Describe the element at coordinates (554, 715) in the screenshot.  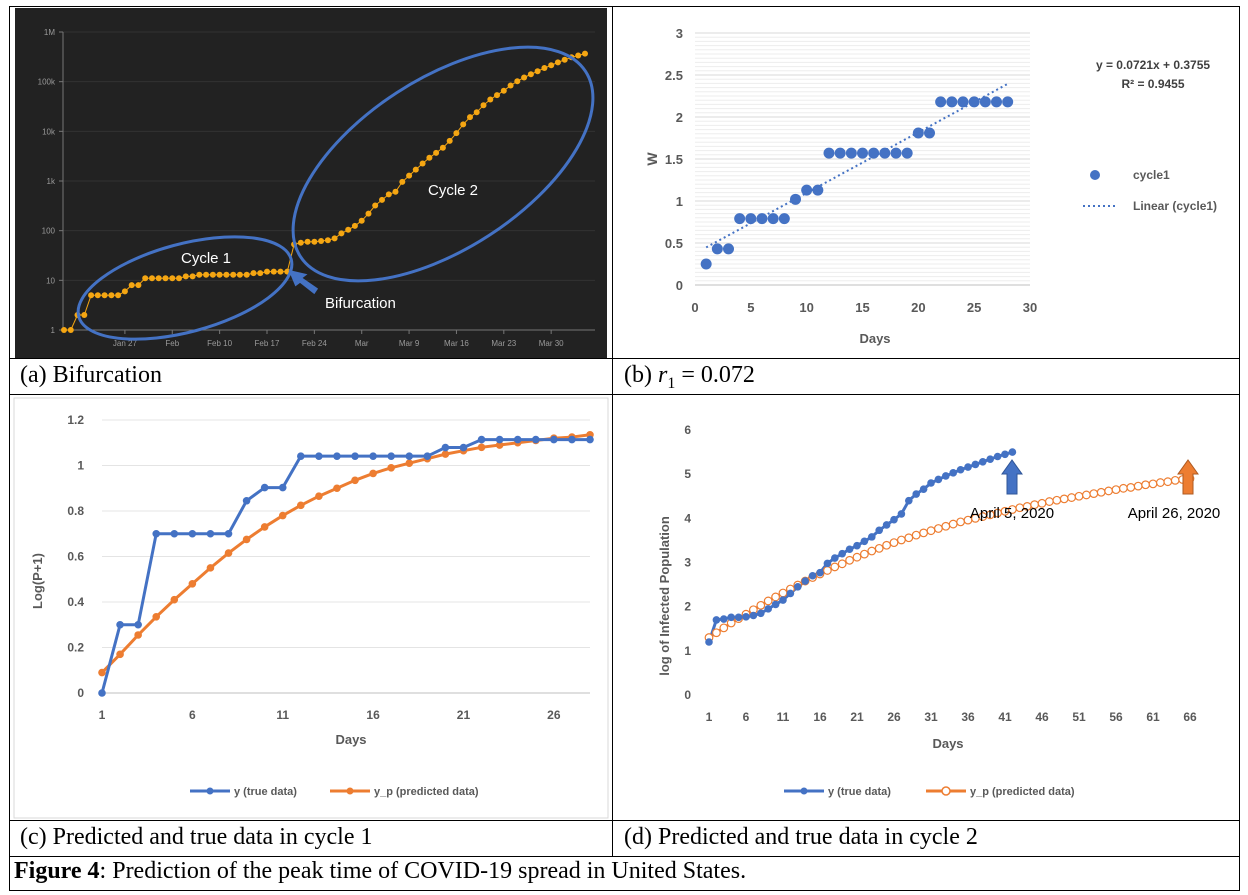
I see `chart-c-xtick-label: 26` at that location.